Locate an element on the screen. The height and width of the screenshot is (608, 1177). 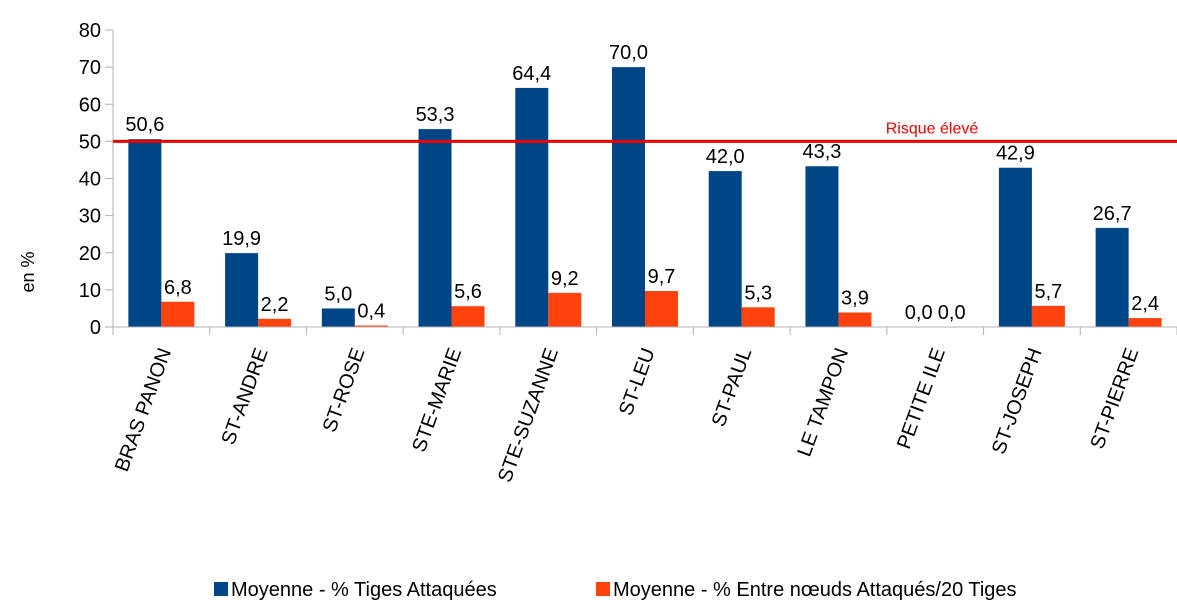
data-label-st-andre-series-2: 2,2 is located at coordinates (275, 305).